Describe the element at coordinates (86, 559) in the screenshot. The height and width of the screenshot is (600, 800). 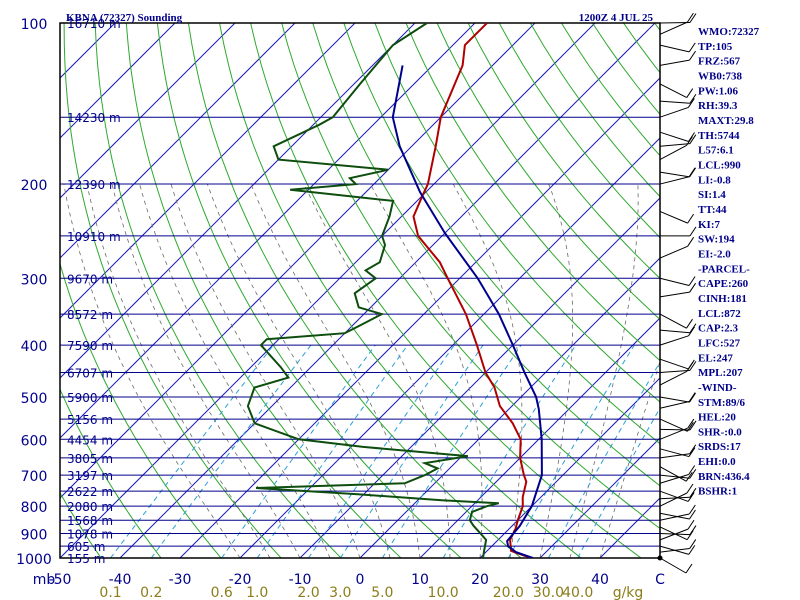
I see `height-label: 155 m` at that location.